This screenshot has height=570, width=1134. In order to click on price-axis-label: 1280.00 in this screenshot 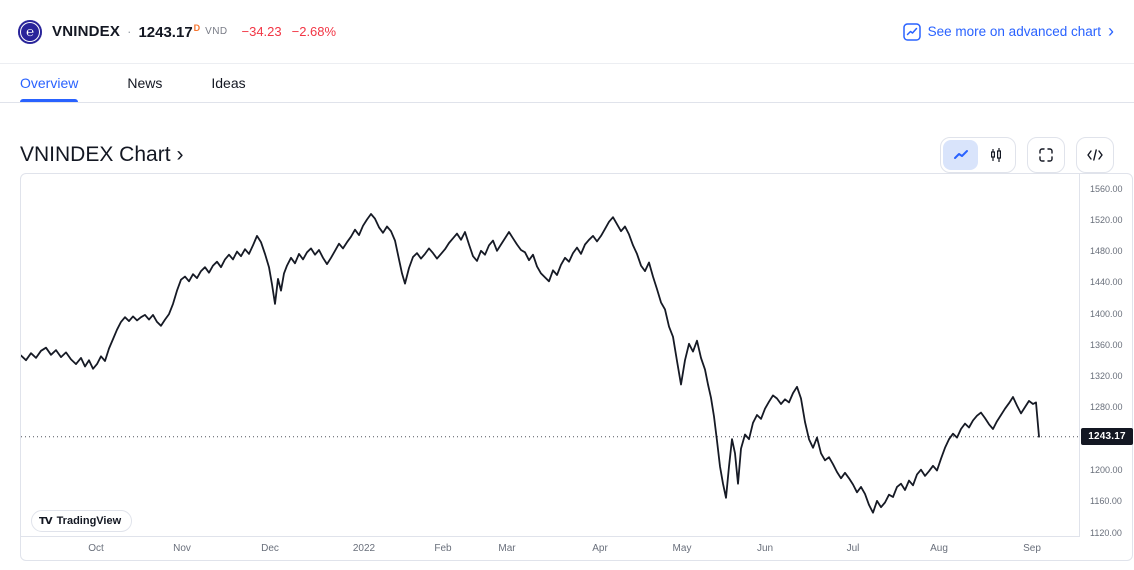, I will do `click(1106, 407)`.